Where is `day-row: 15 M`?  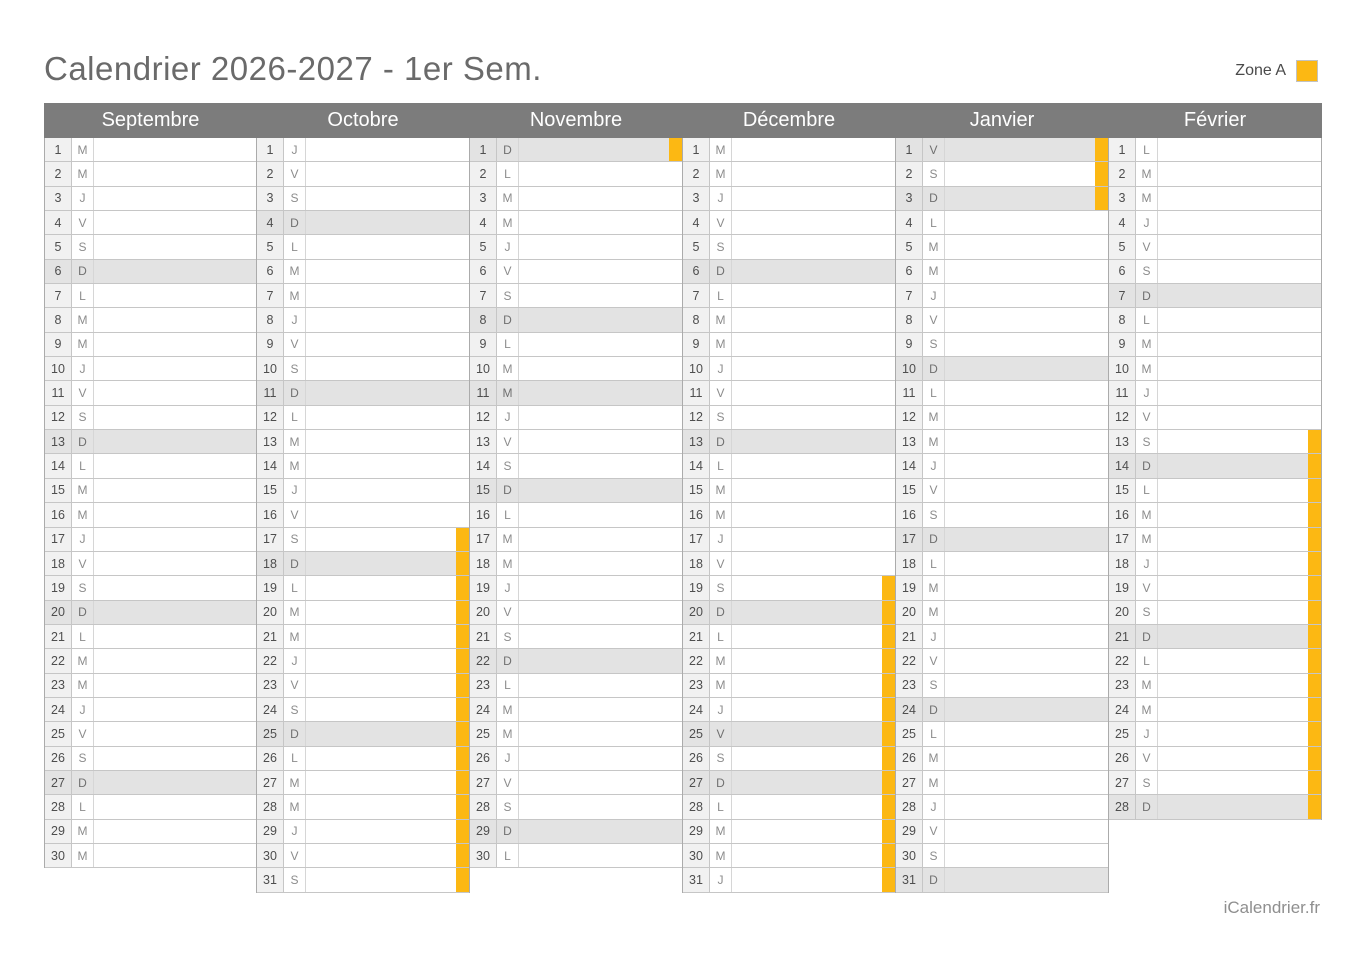
day-row: 15 M is located at coordinates (789, 491).